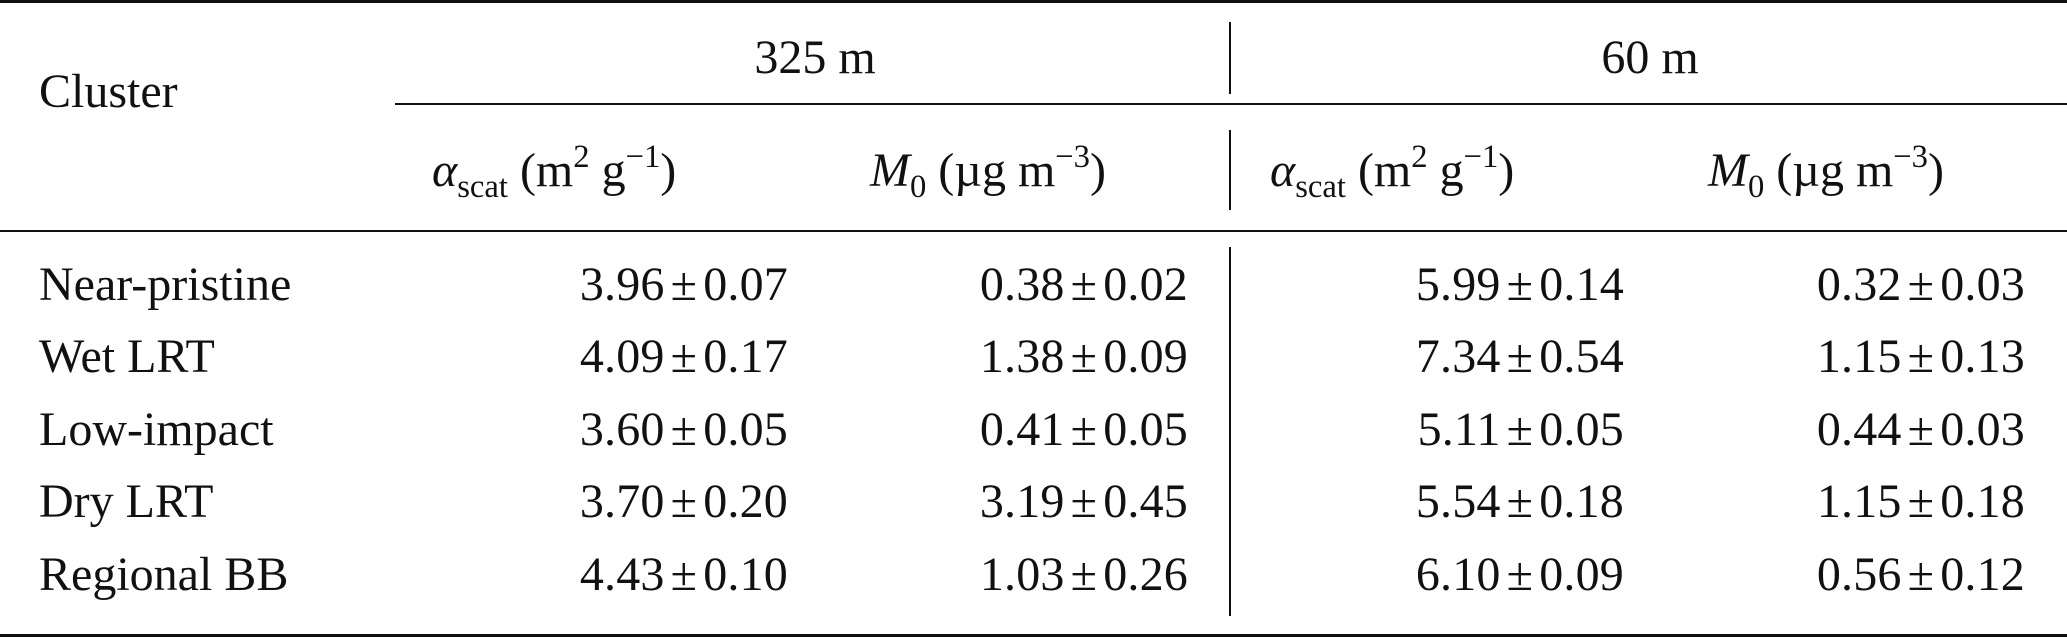 The width and height of the screenshot is (2067, 638). What do you see at coordinates (1982, 574) in the screenshot?
I see `uncertainty: 0.12` at bounding box center [1982, 574].